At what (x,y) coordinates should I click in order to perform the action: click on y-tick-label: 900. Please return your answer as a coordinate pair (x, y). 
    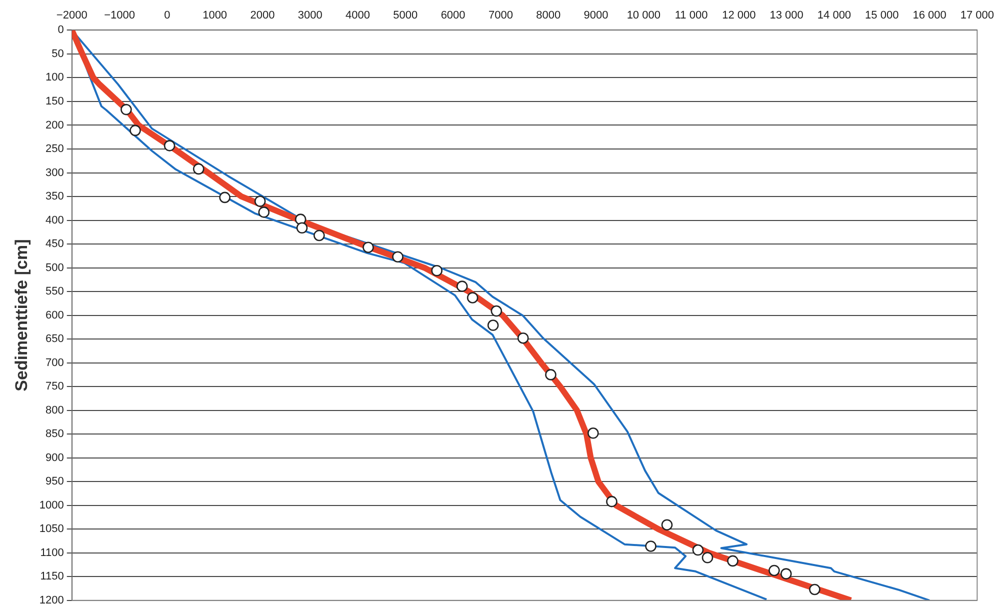
    Looking at the image, I should click on (55, 458).